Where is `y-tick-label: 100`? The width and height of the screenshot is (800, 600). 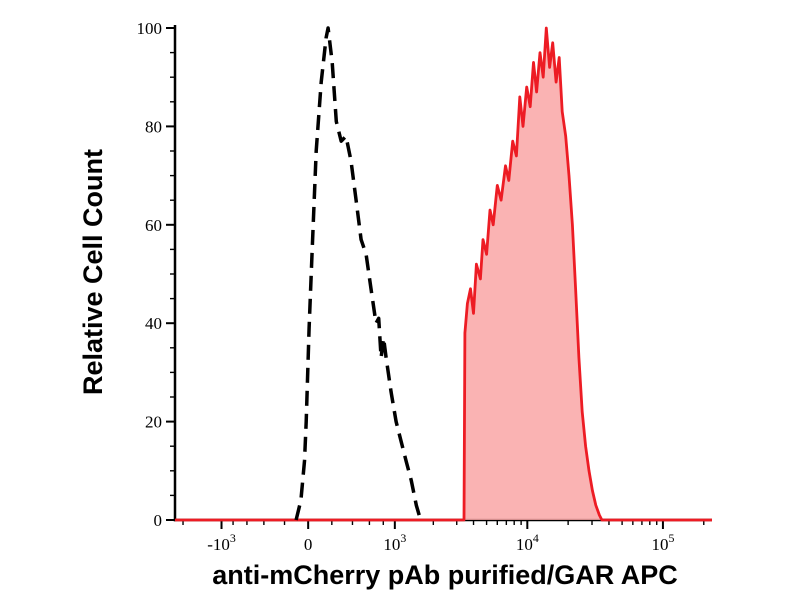
y-tick-label: 100 is located at coordinates (150, 28).